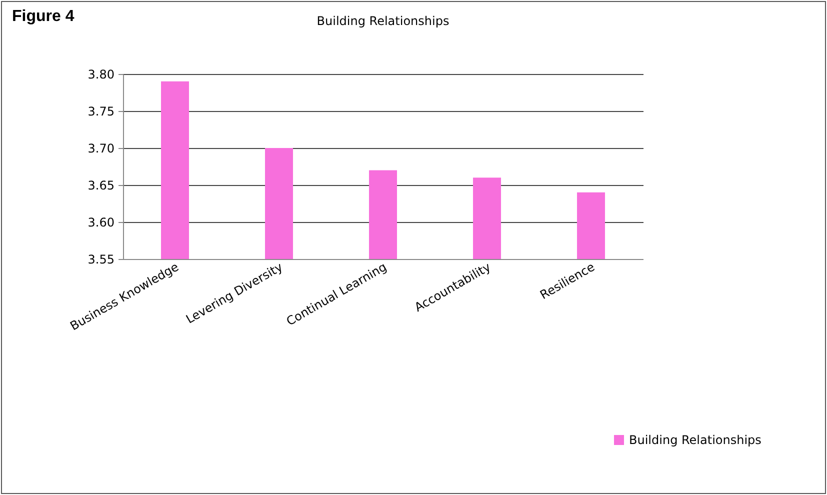 The image size is (827, 495). What do you see at coordinates (101, 75) in the screenshot?
I see `y-tick-label: 3.80` at bounding box center [101, 75].